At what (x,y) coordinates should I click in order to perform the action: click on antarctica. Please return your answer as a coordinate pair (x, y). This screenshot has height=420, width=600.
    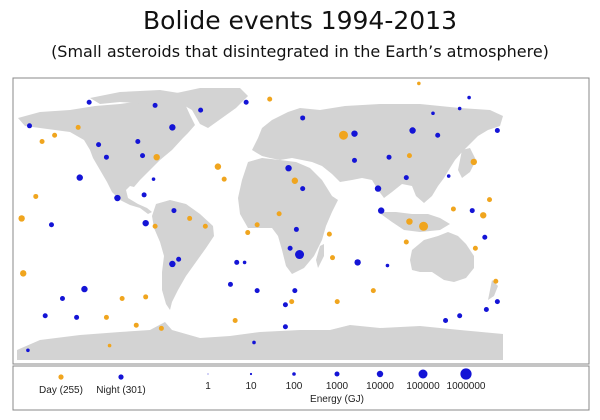
    Looking at the image, I should click on (260, 341).